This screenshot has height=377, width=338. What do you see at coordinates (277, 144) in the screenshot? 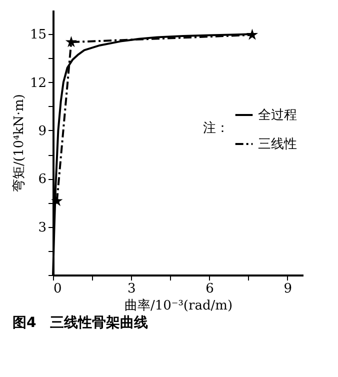
I see `legend-label: 三线性` at bounding box center [277, 144].